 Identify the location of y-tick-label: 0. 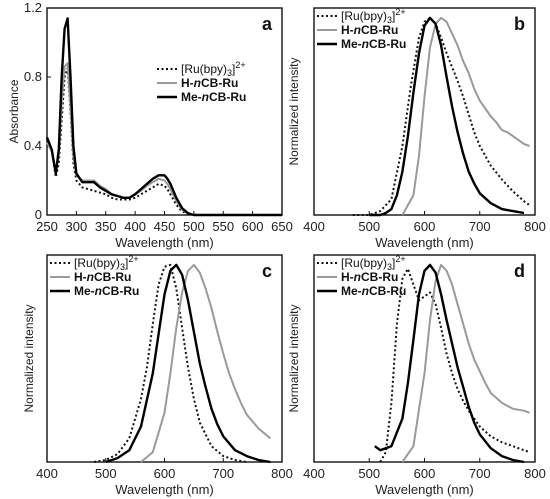
(38, 214).